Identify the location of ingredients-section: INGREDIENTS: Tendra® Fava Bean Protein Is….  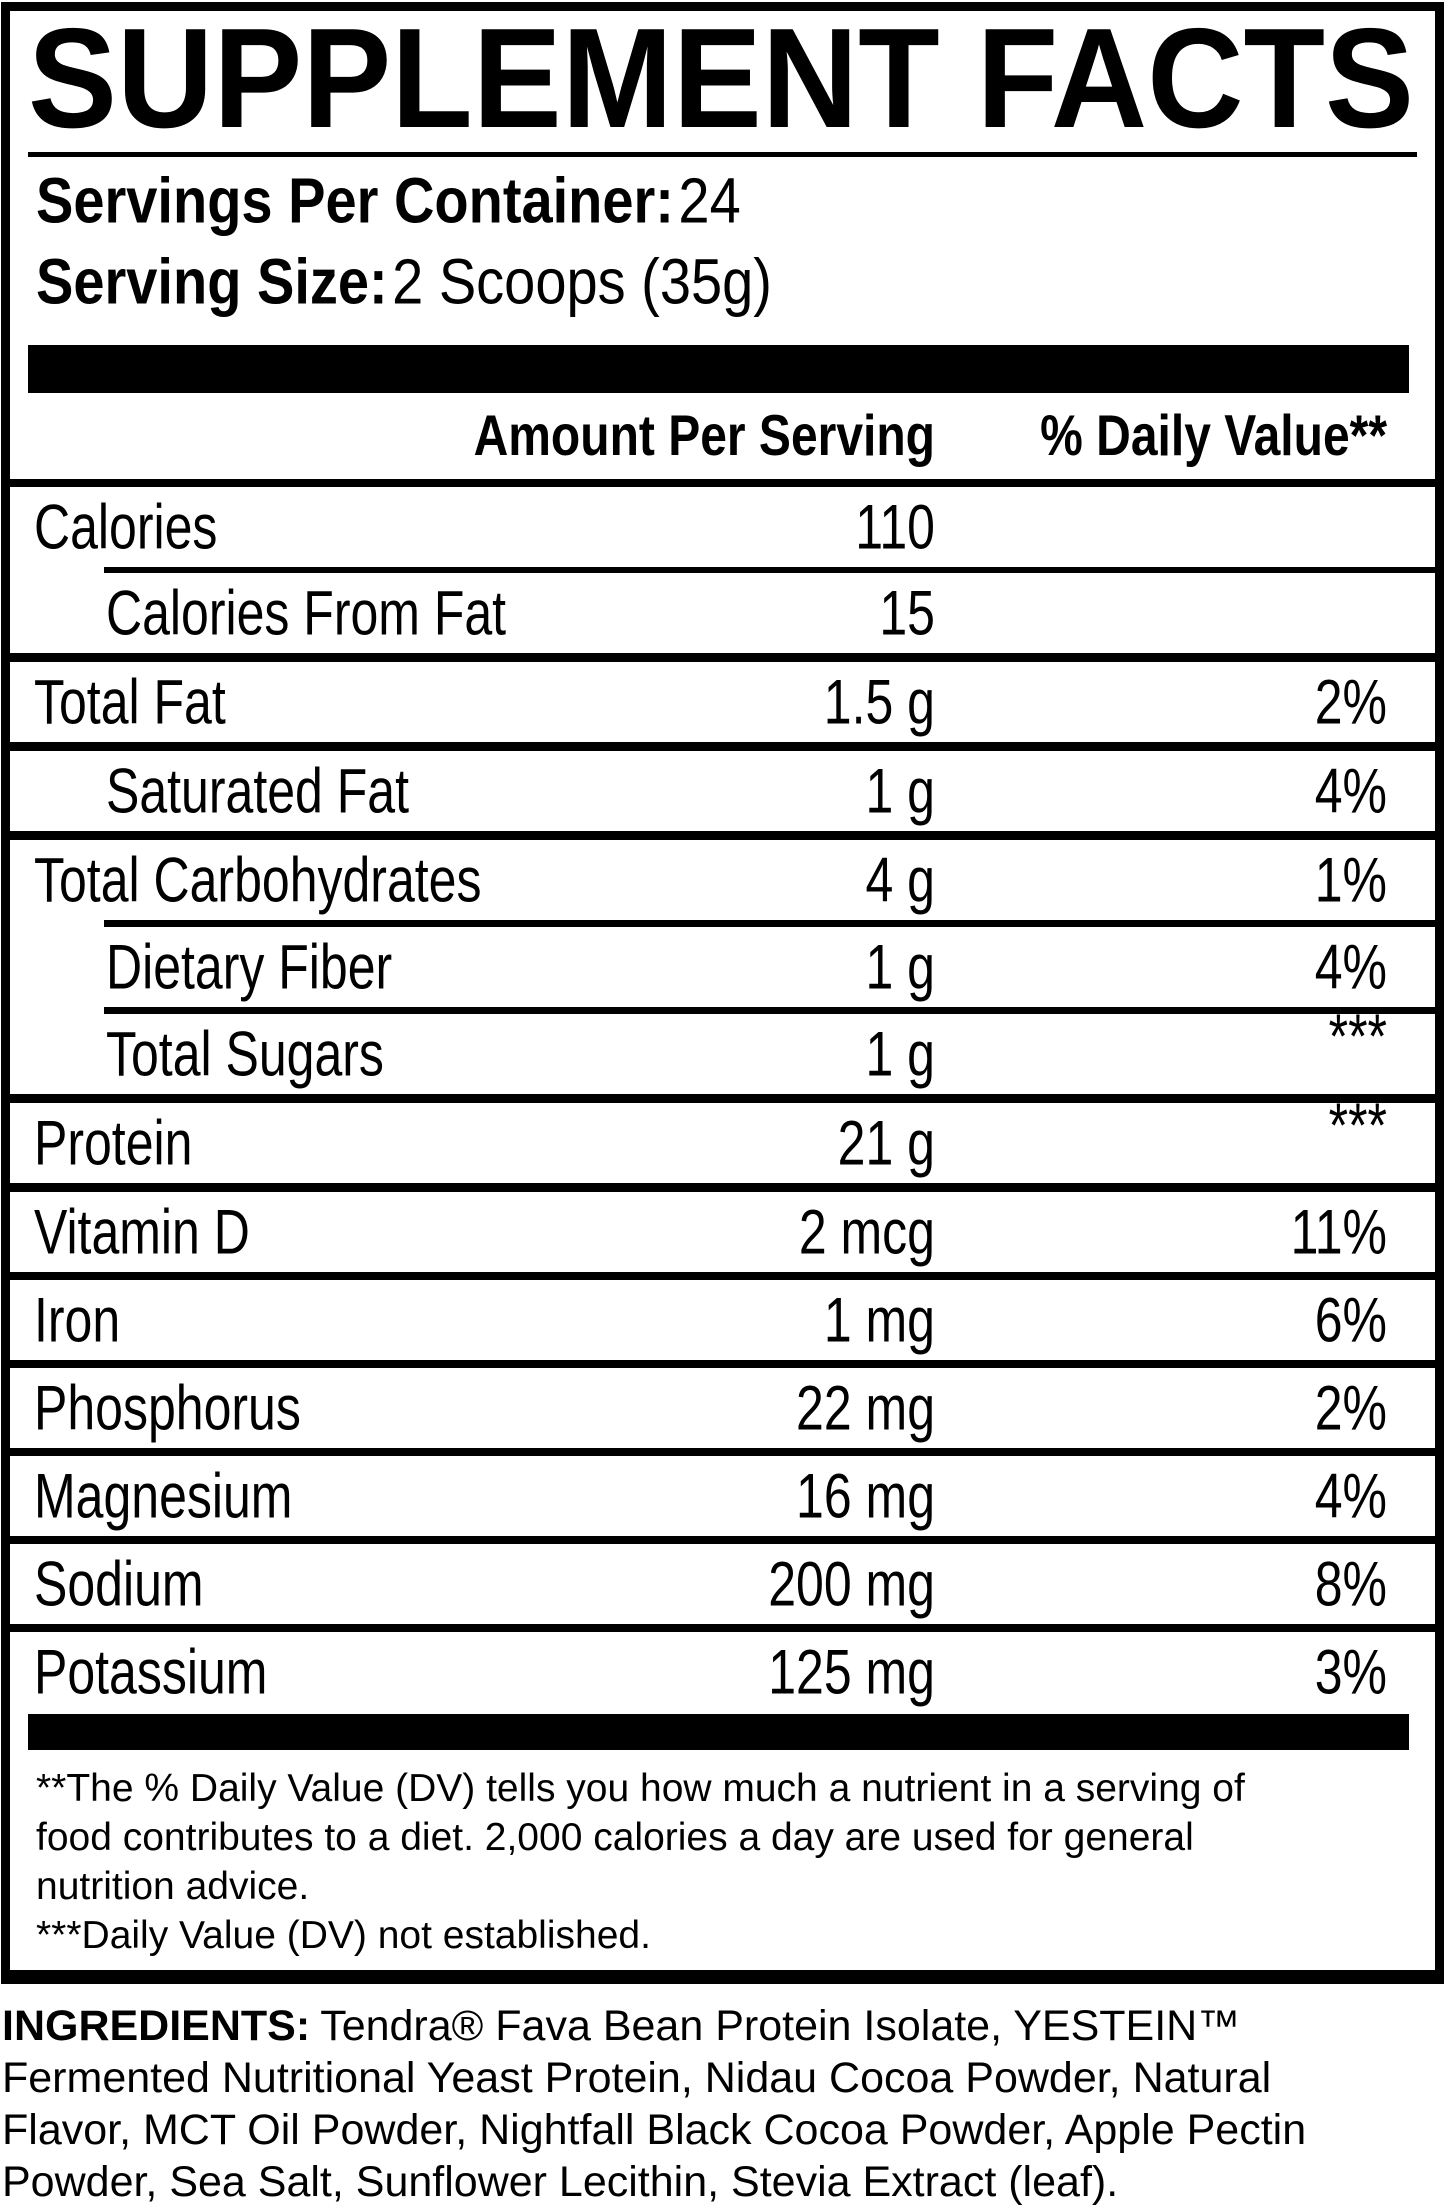
(722, 2096).